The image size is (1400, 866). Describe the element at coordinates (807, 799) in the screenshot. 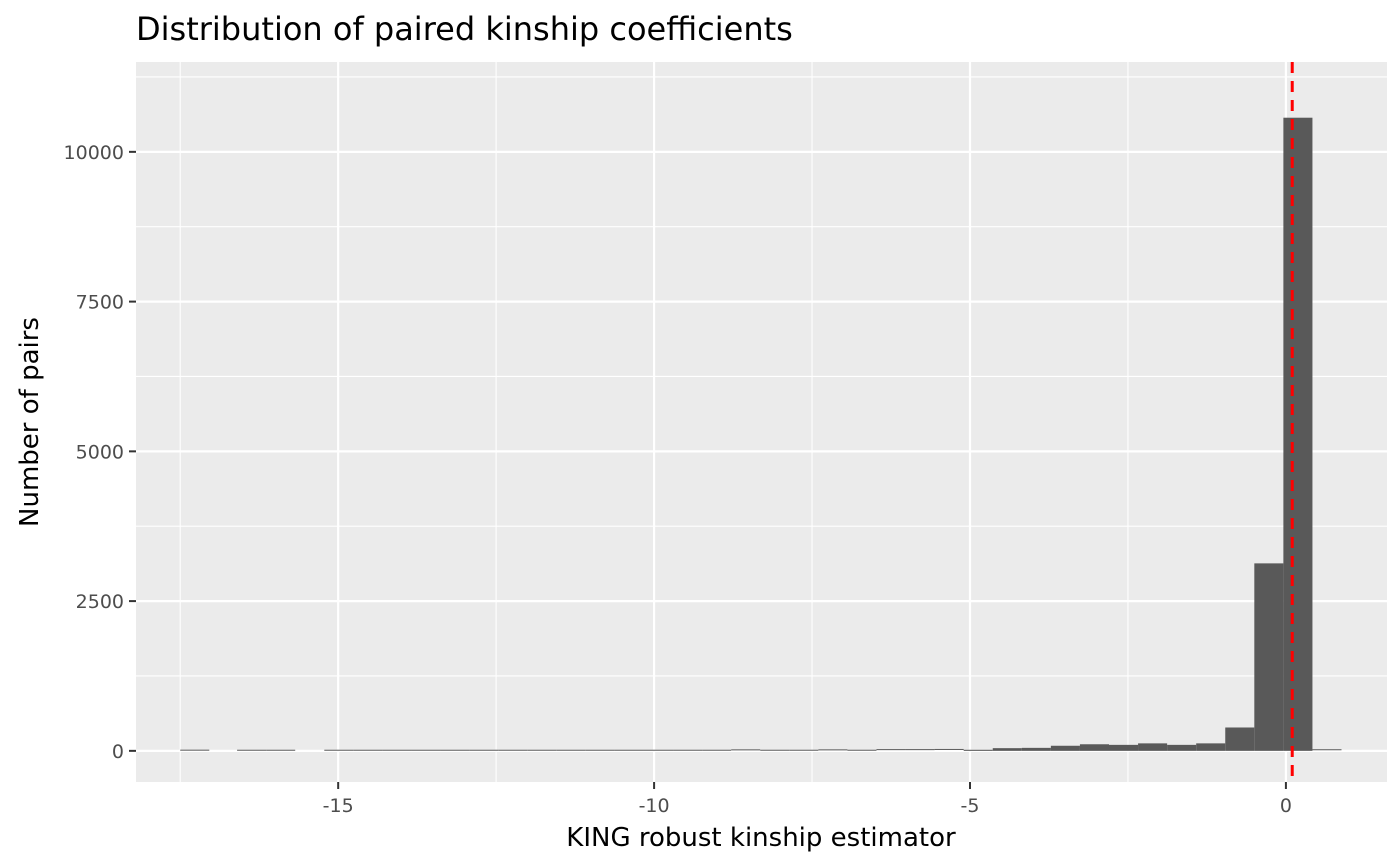

I see `x-axis-ticks: -15 -10 -5 0` at that location.